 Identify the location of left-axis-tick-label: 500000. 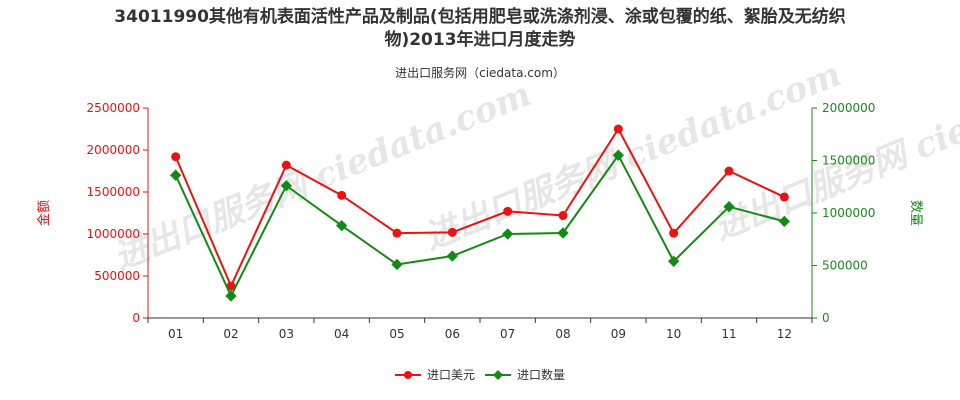
(117, 276).